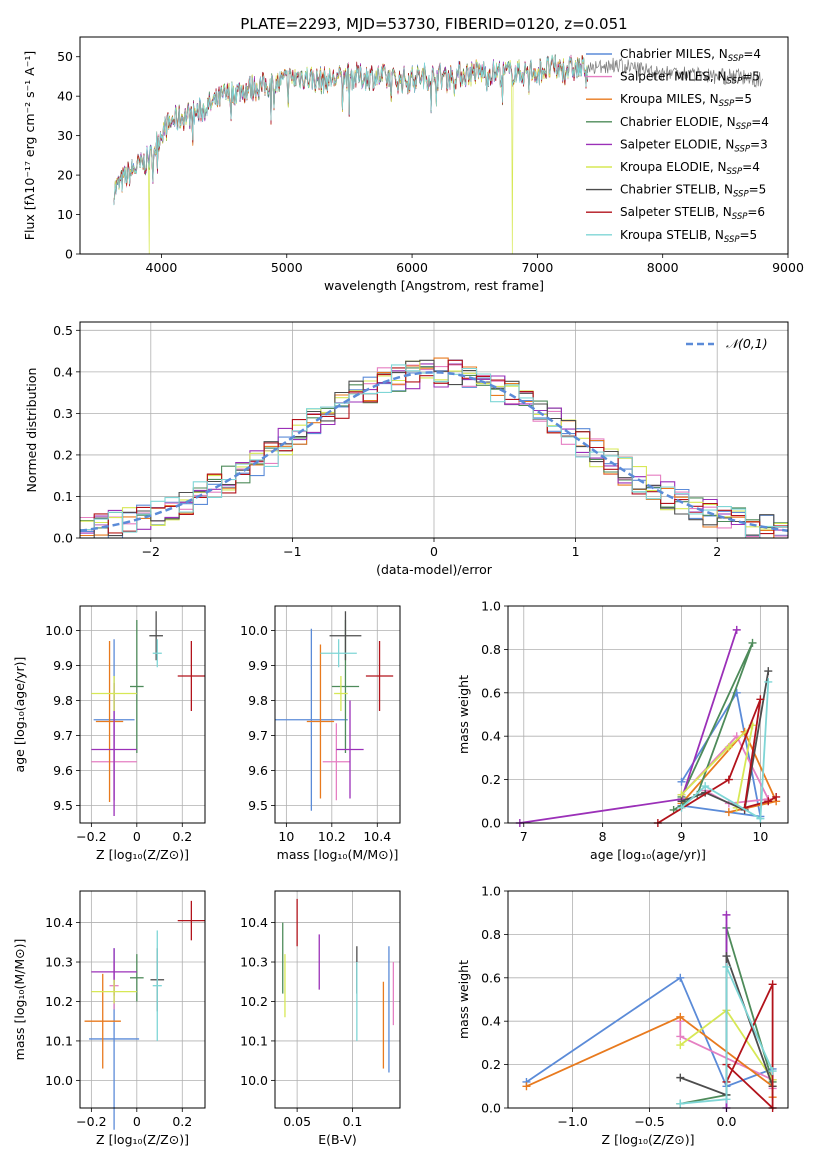 The width and height of the screenshot is (819, 1170). I want to click on legend-entry: Kroupa ELODIE, NSSP=4, so click(690, 168).